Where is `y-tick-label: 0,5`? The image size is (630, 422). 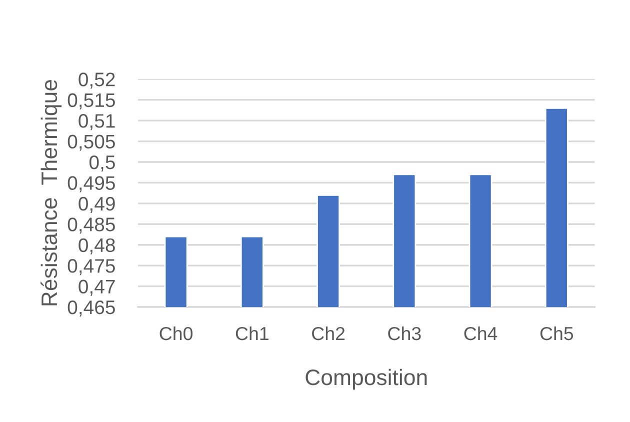 y-tick-label: 0,5 is located at coordinates (102, 163).